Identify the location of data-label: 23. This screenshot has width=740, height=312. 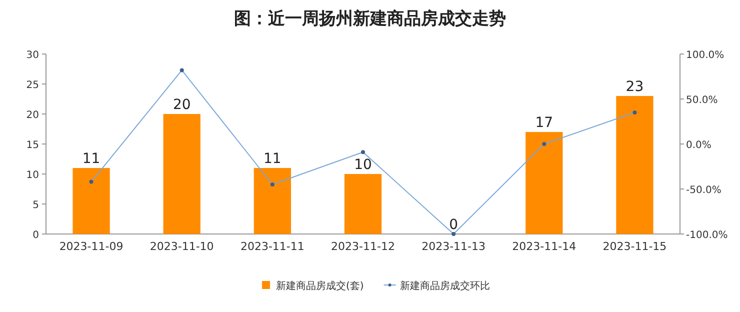
(635, 87).